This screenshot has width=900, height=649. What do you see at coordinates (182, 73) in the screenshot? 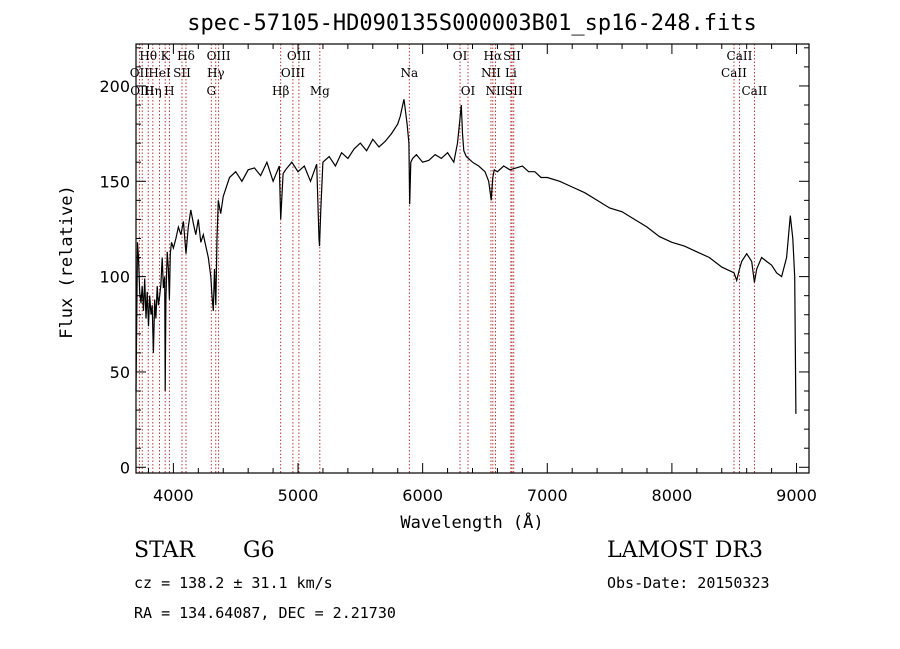
I see `line-label-S-II-a: SII` at bounding box center [182, 73].